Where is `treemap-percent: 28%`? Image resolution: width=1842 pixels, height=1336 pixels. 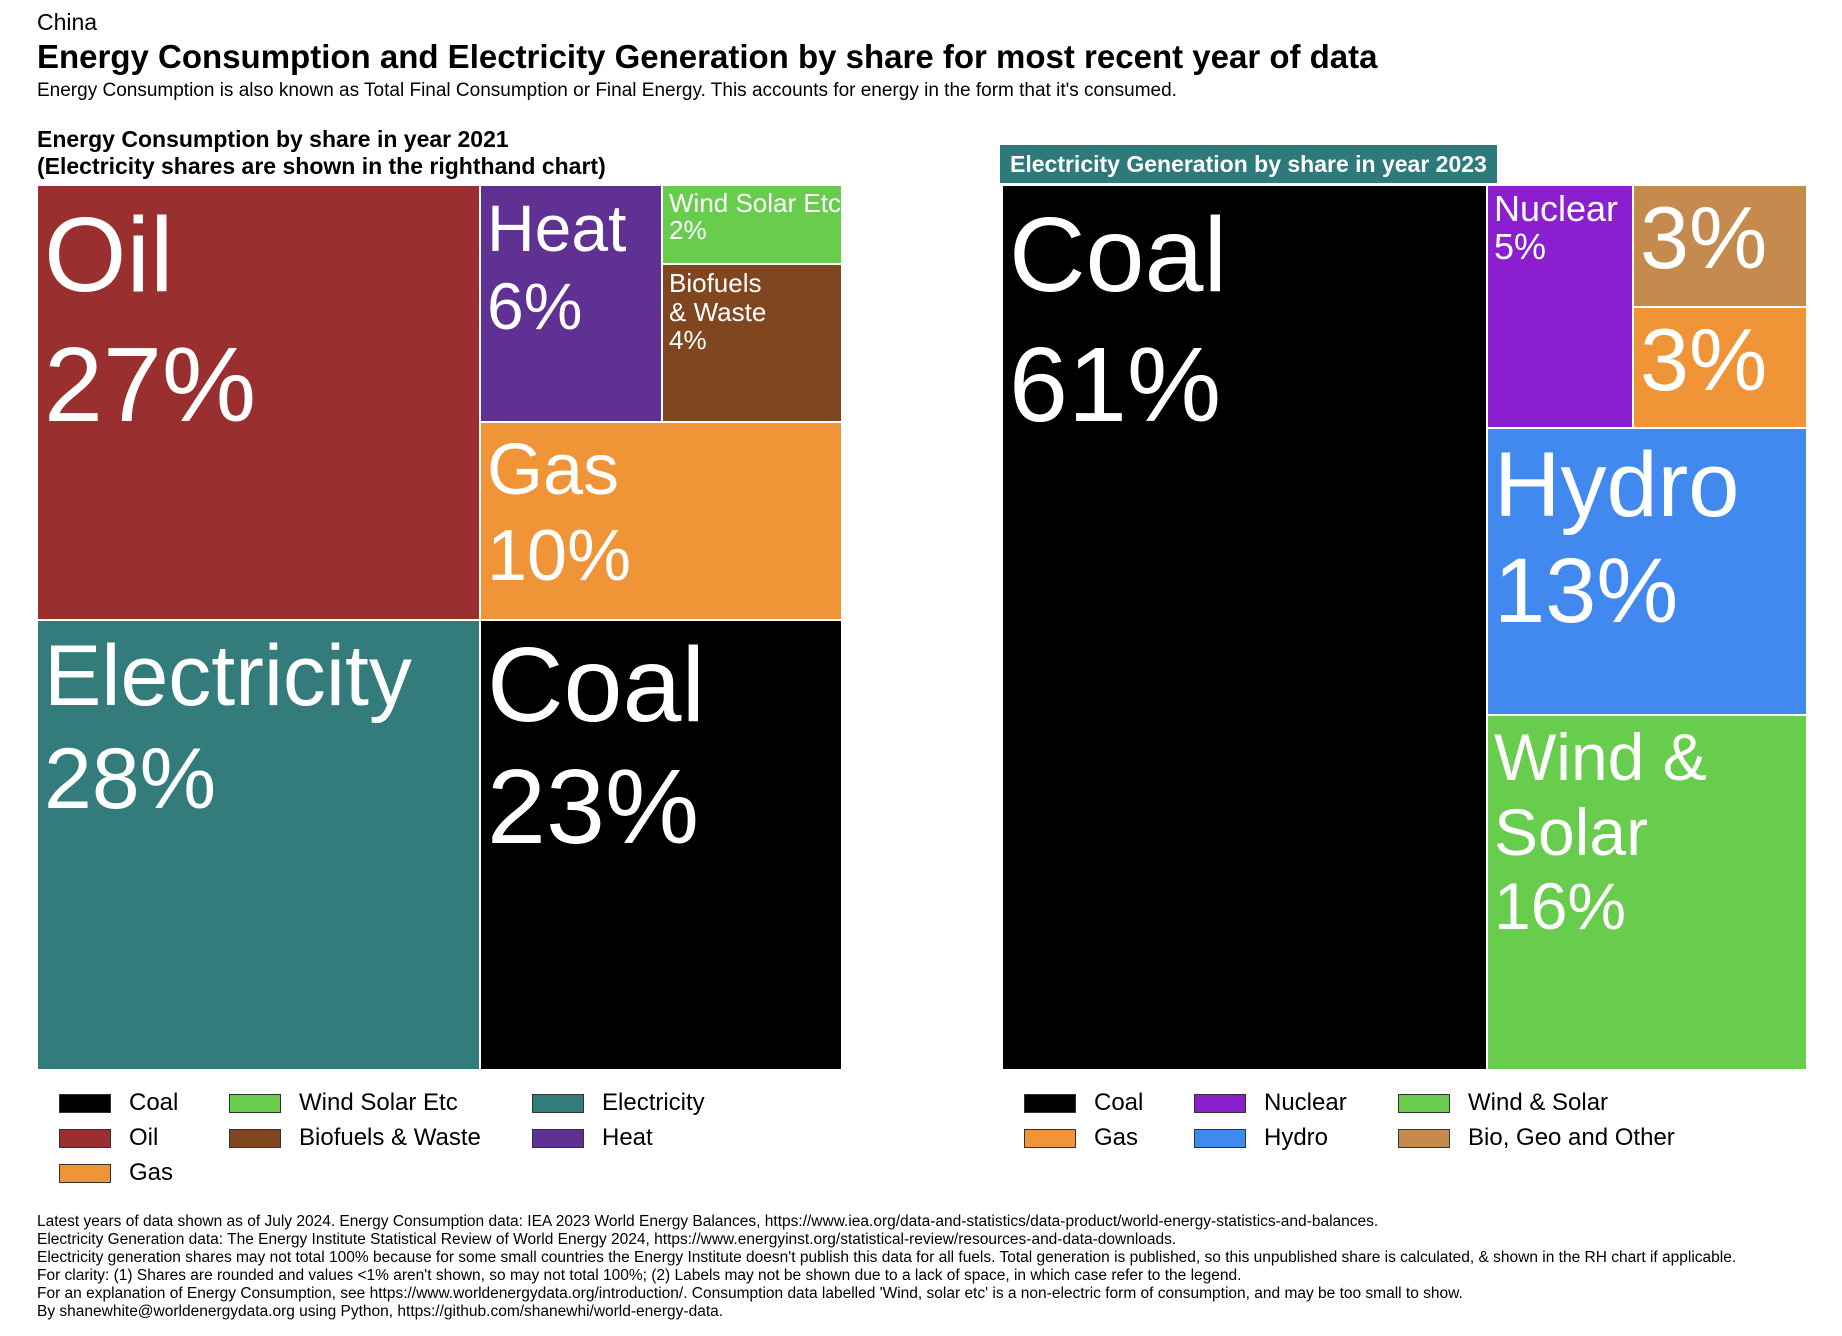
treemap-percent: 28% is located at coordinates (130, 779).